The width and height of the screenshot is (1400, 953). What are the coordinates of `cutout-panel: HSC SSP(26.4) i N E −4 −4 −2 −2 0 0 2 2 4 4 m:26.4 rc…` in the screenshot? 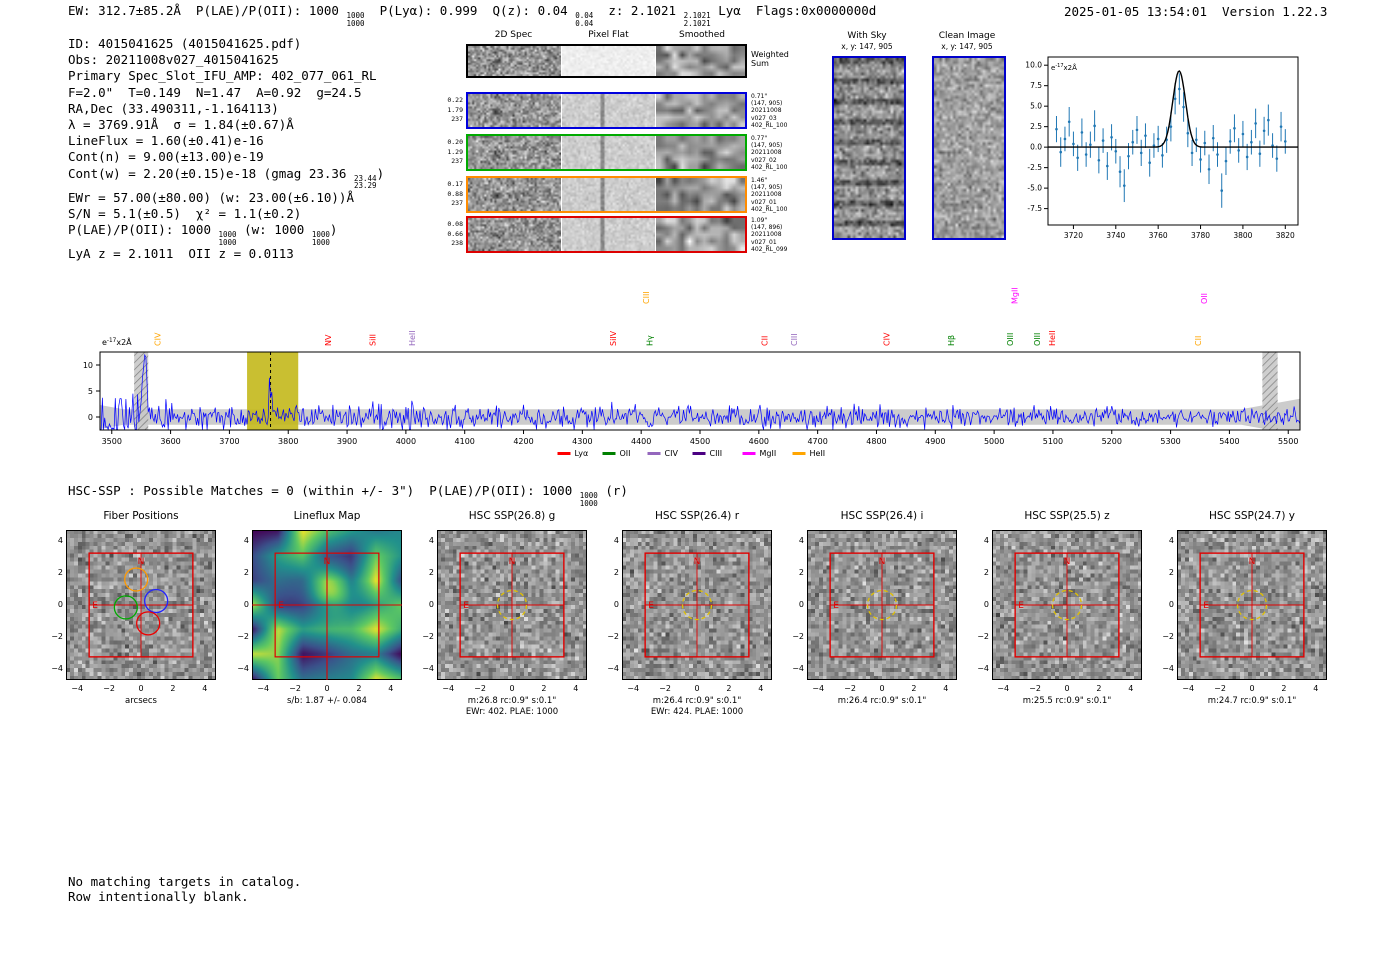 It's located at (875, 615).